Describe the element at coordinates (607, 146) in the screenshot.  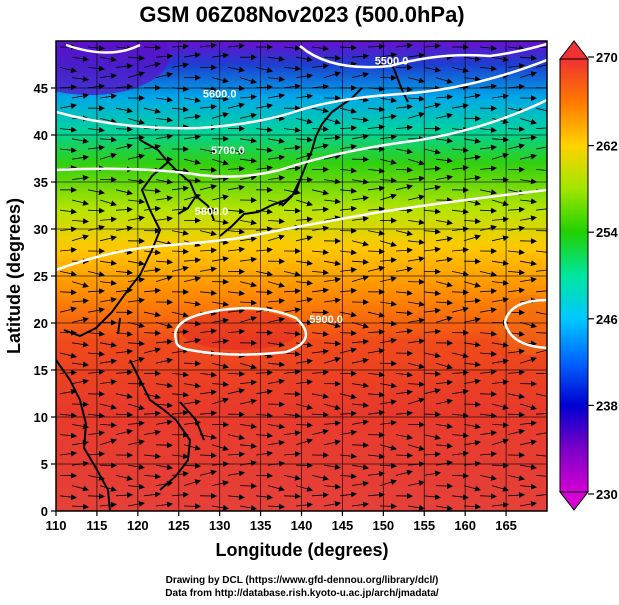
I see `colorbar-tick-label: 262` at that location.